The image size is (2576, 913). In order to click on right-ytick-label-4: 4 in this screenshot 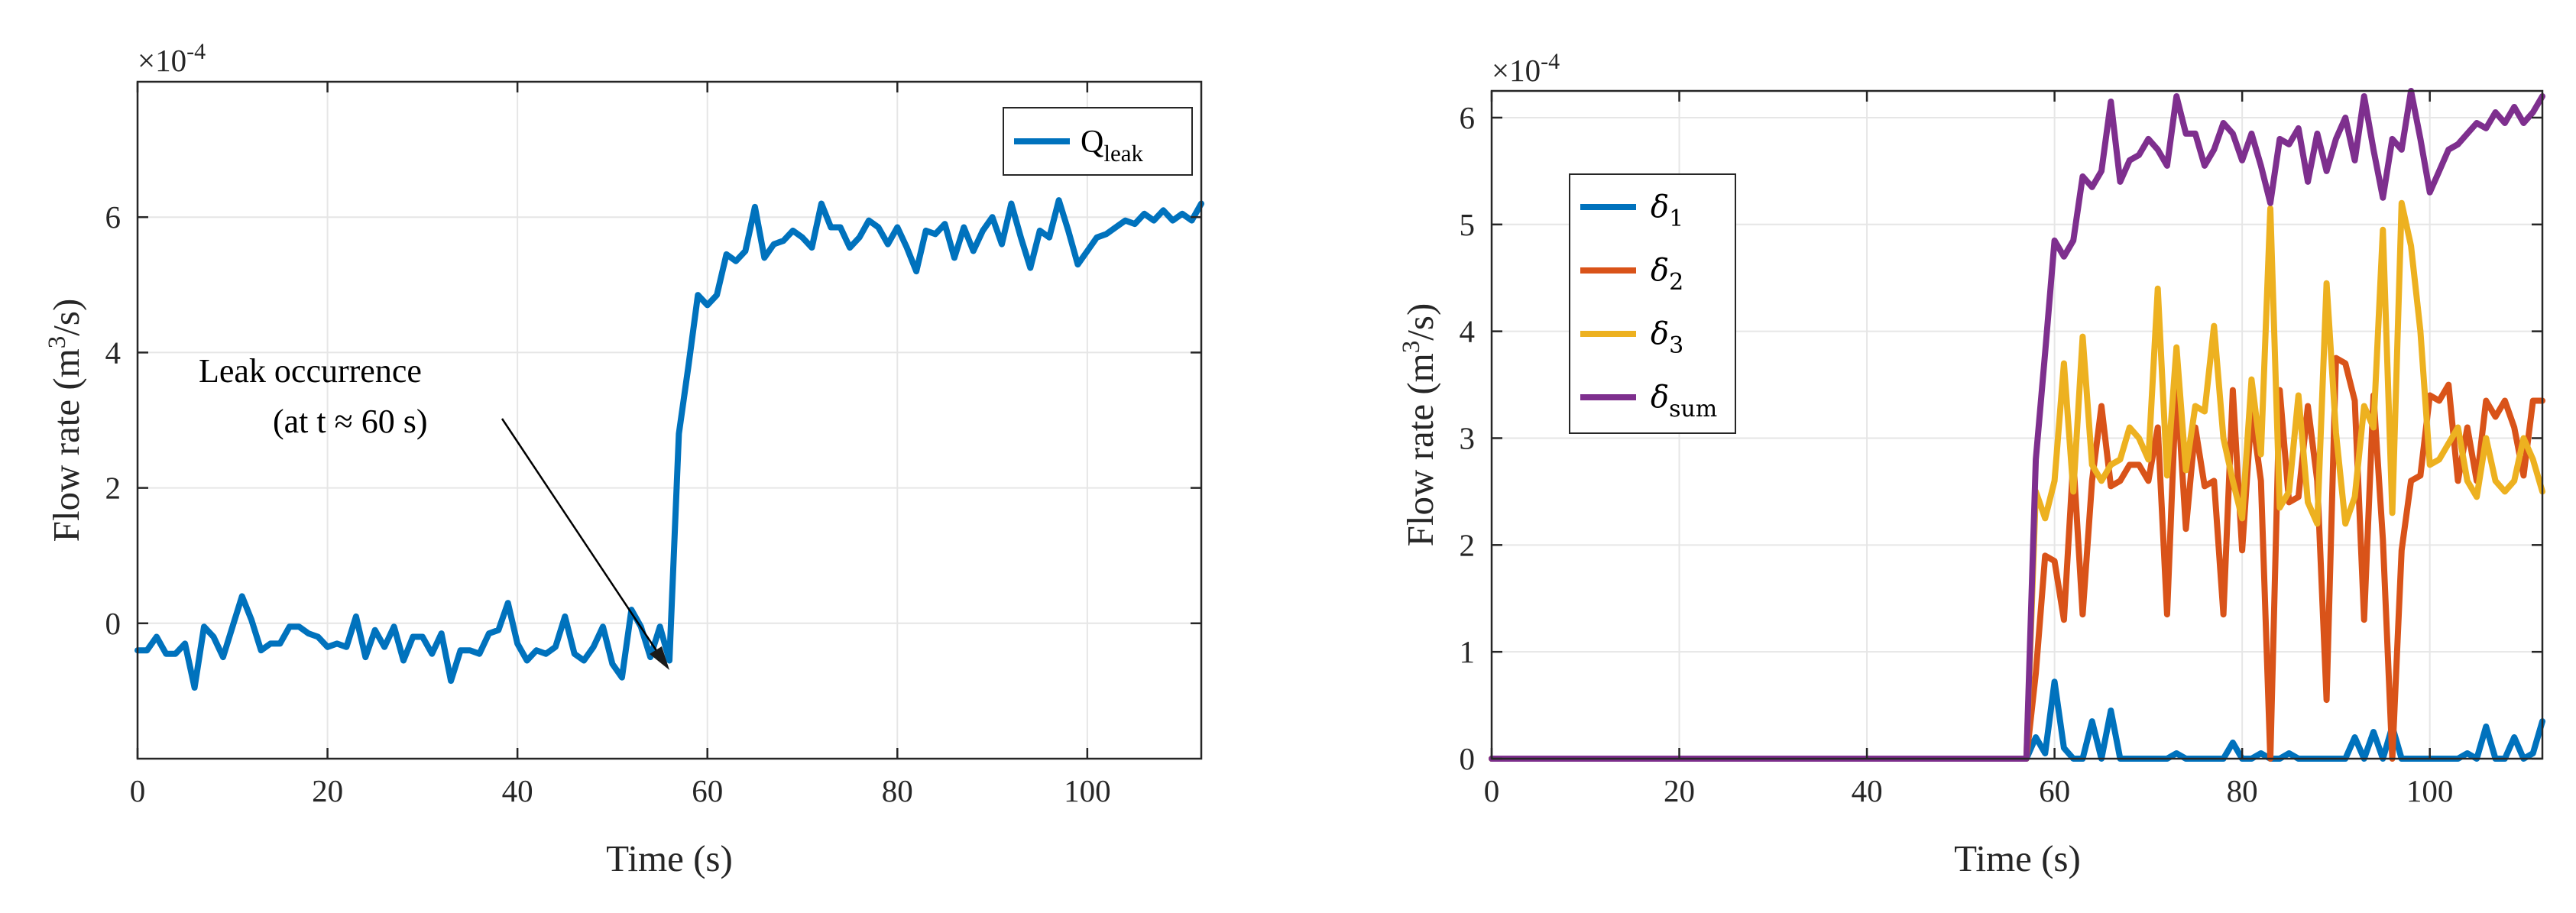, I will do `click(1468, 331)`.